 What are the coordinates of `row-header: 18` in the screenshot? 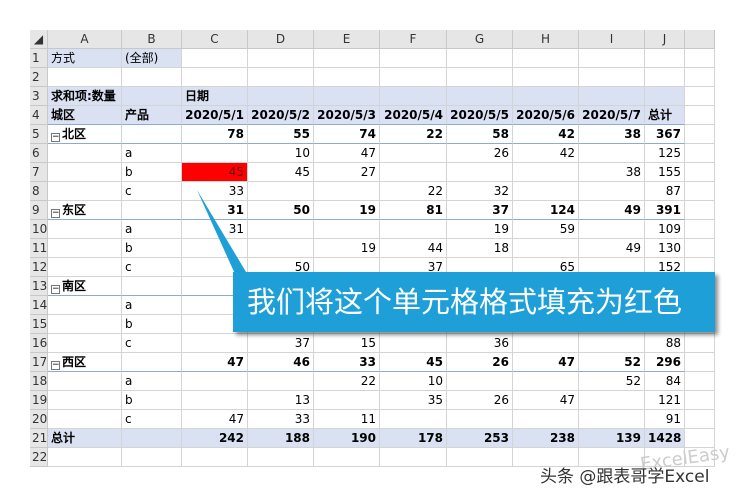 It's located at (39, 381).